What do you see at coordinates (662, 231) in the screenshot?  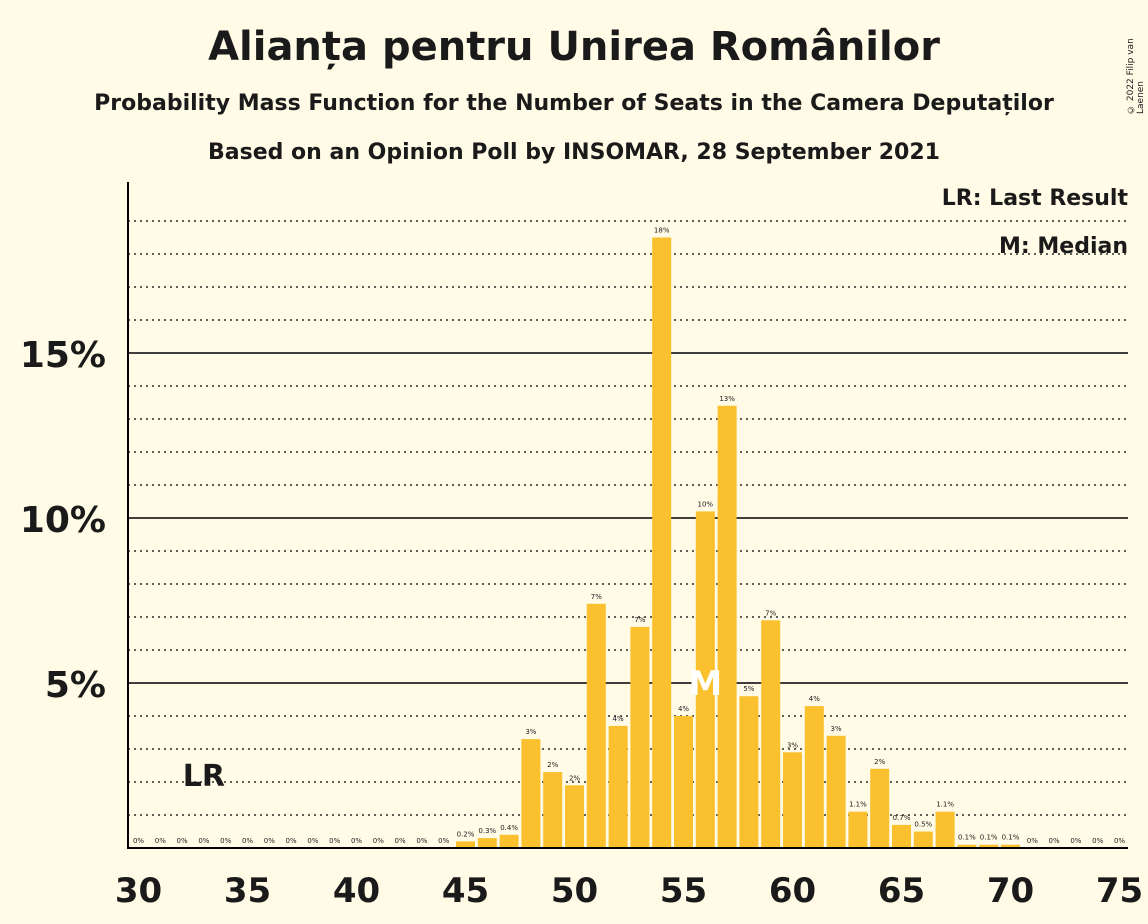 I see `data-label: 18%` at bounding box center [662, 231].